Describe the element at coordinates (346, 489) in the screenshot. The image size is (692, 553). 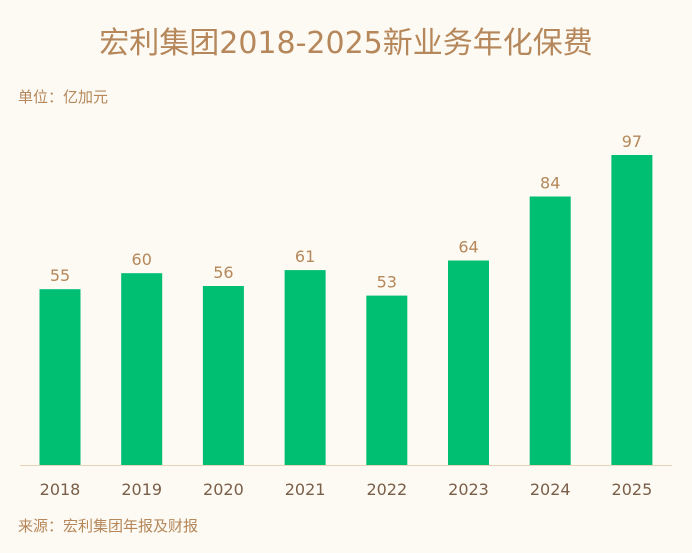
I see `x-tick-labels-group: 2018 2019 2020 2021 2022 2023 2024 2025` at that location.